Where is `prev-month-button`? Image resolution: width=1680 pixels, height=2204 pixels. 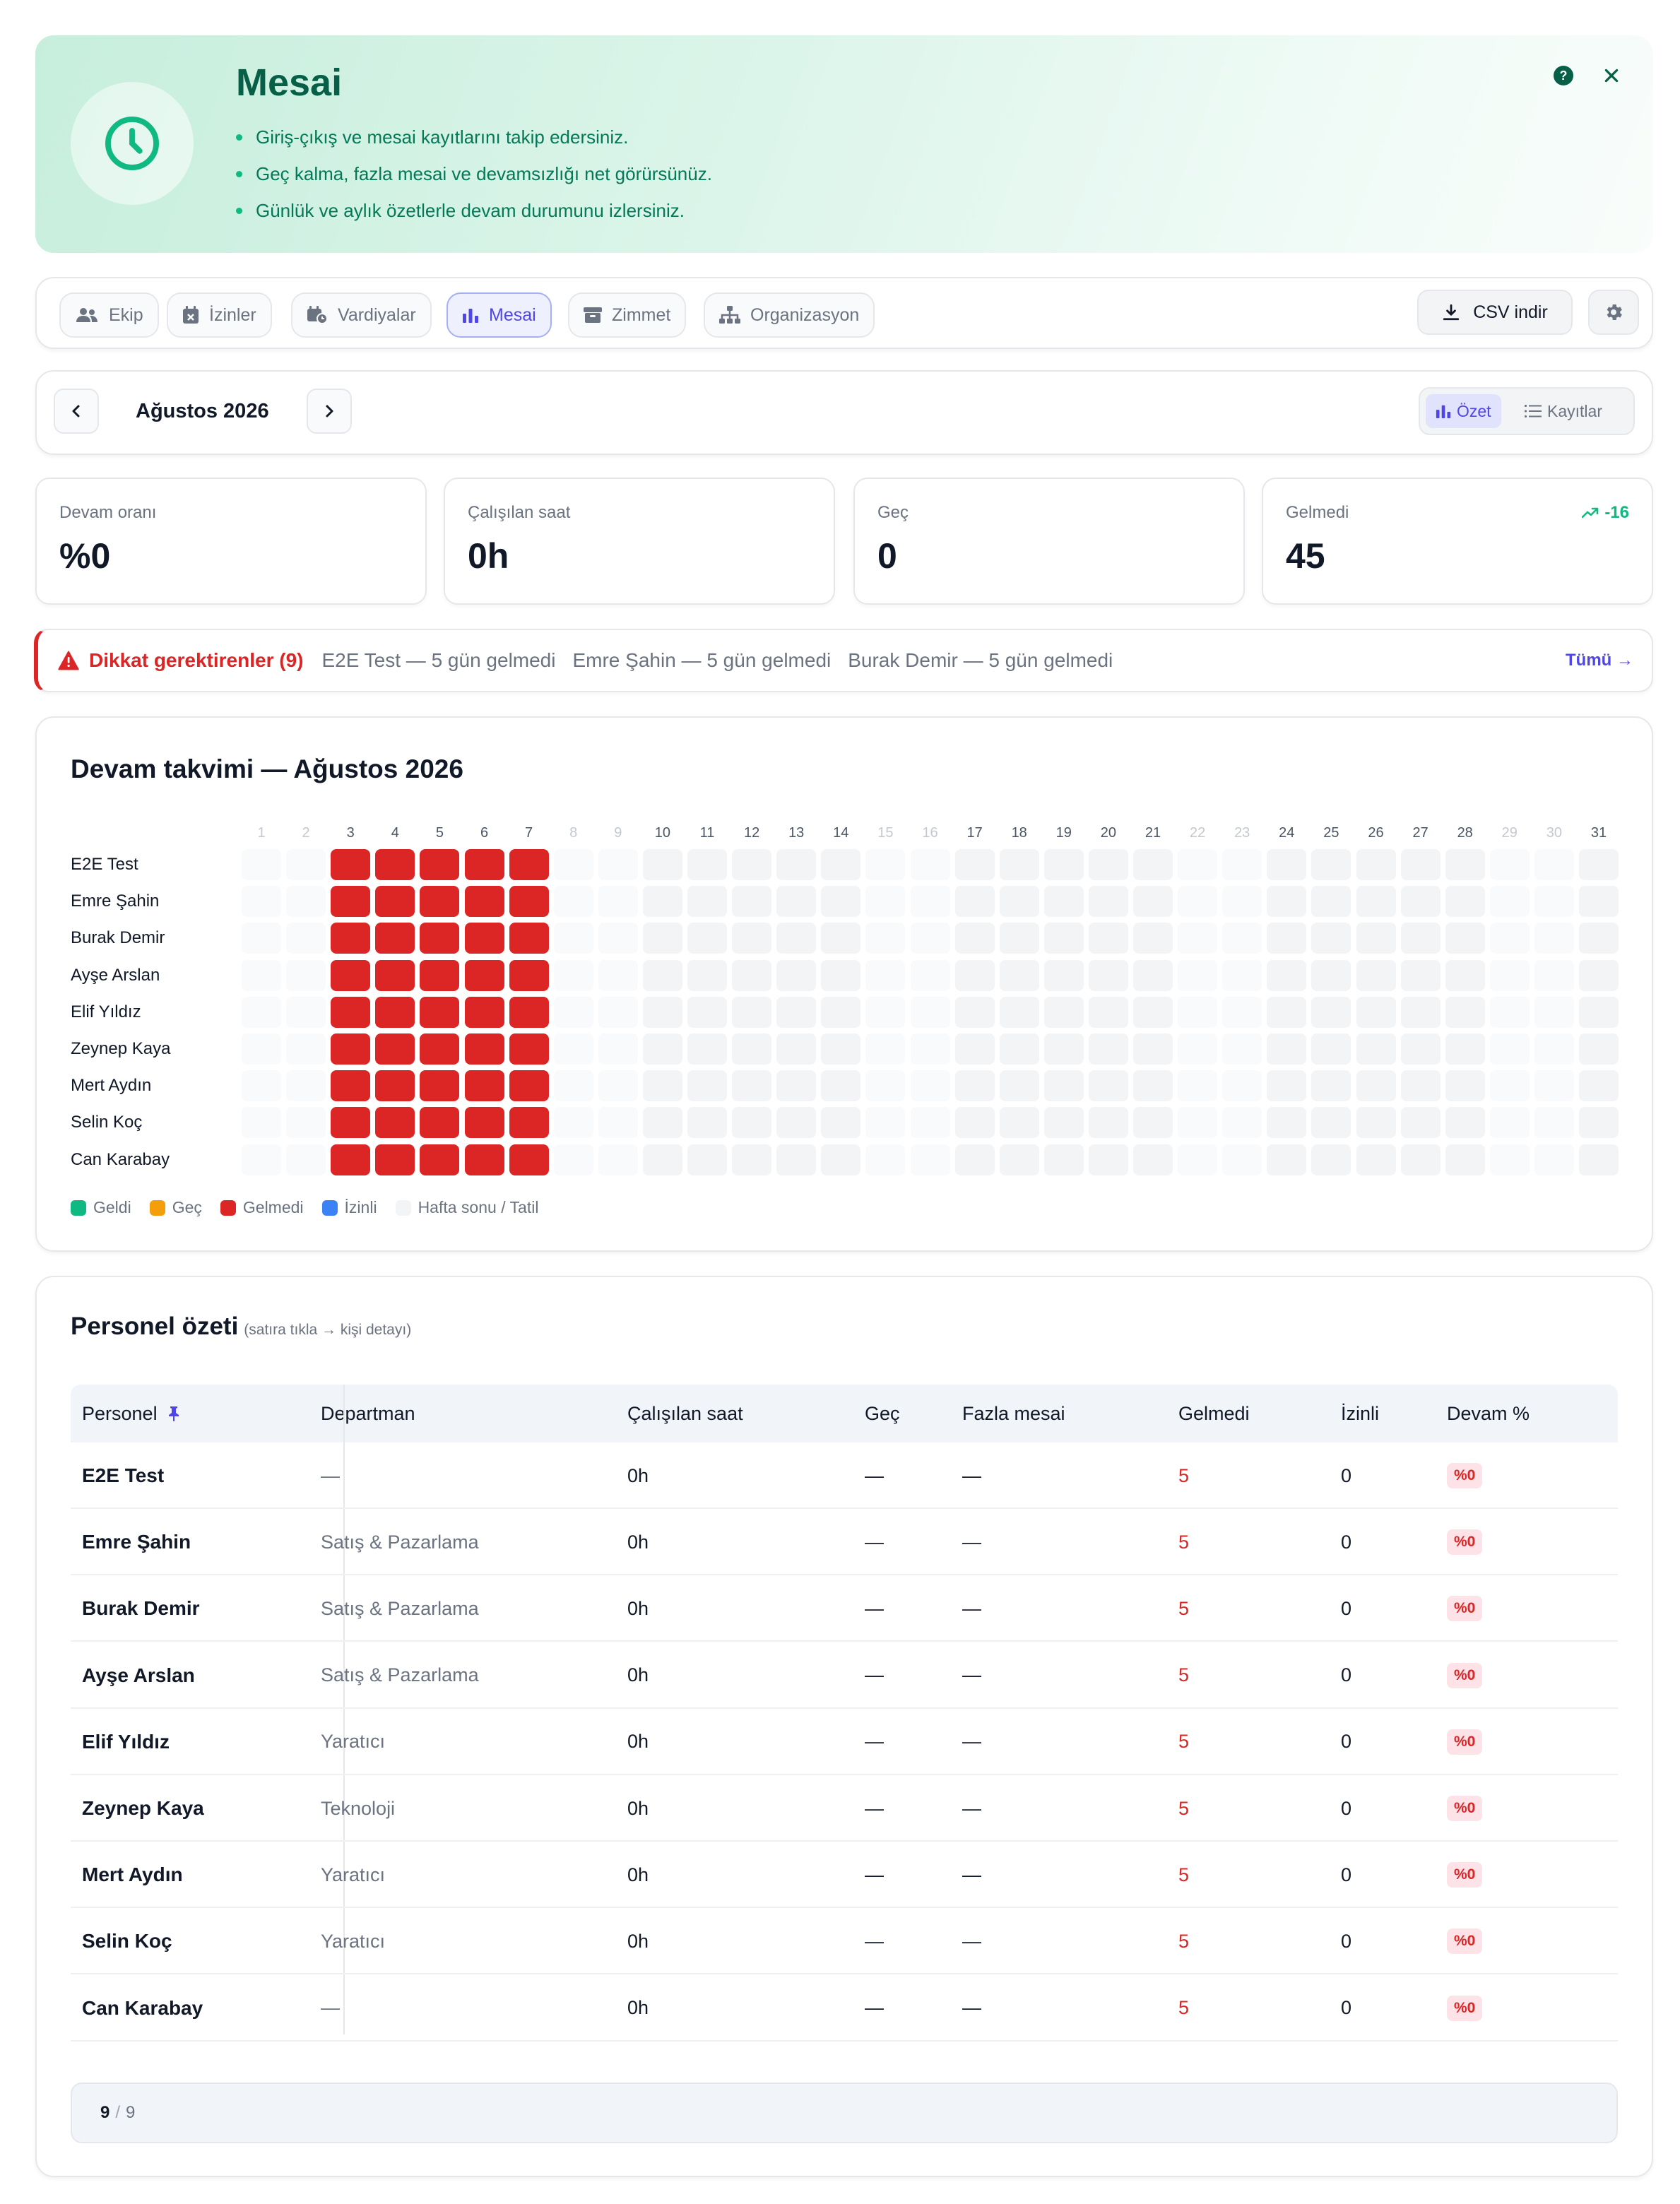 prev-month-button is located at coordinates (76, 411).